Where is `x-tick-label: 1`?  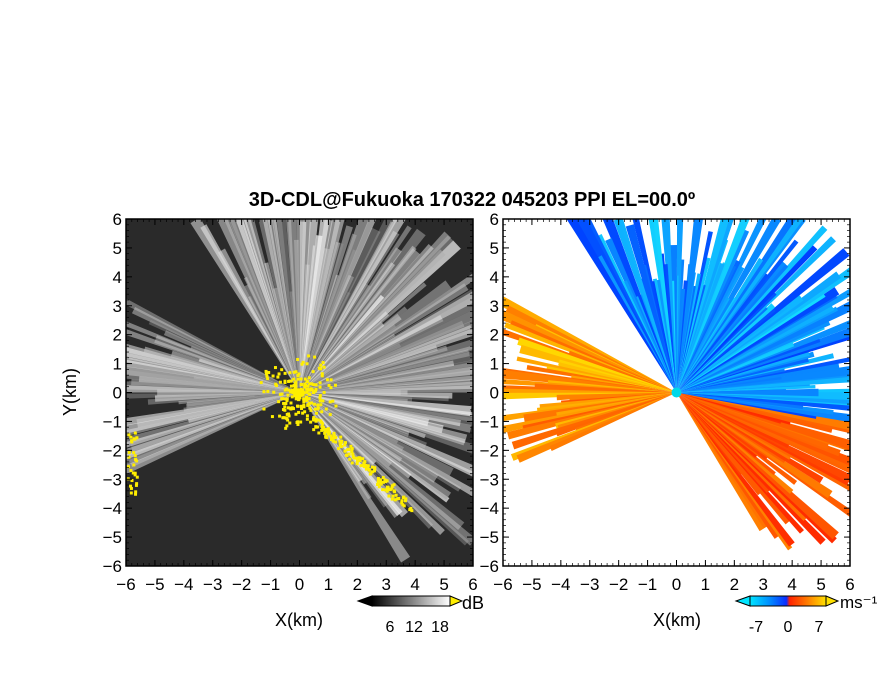 x-tick-label: 1 is located at coordinates (705, 584).